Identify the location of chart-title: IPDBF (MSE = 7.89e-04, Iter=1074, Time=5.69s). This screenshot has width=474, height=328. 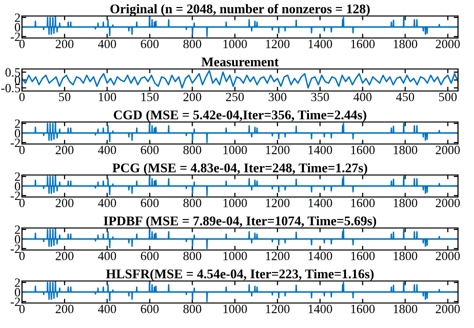
(240, 222).